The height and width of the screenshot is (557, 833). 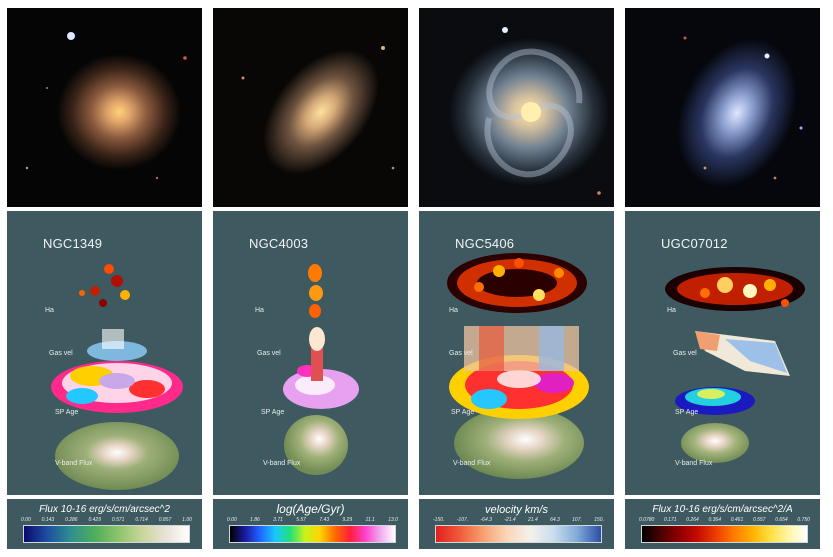 What do you see at coordinates (141, 520) in the screenshot?
I see `colorbar-tick: 0.714` at bounding box center [141, 520].